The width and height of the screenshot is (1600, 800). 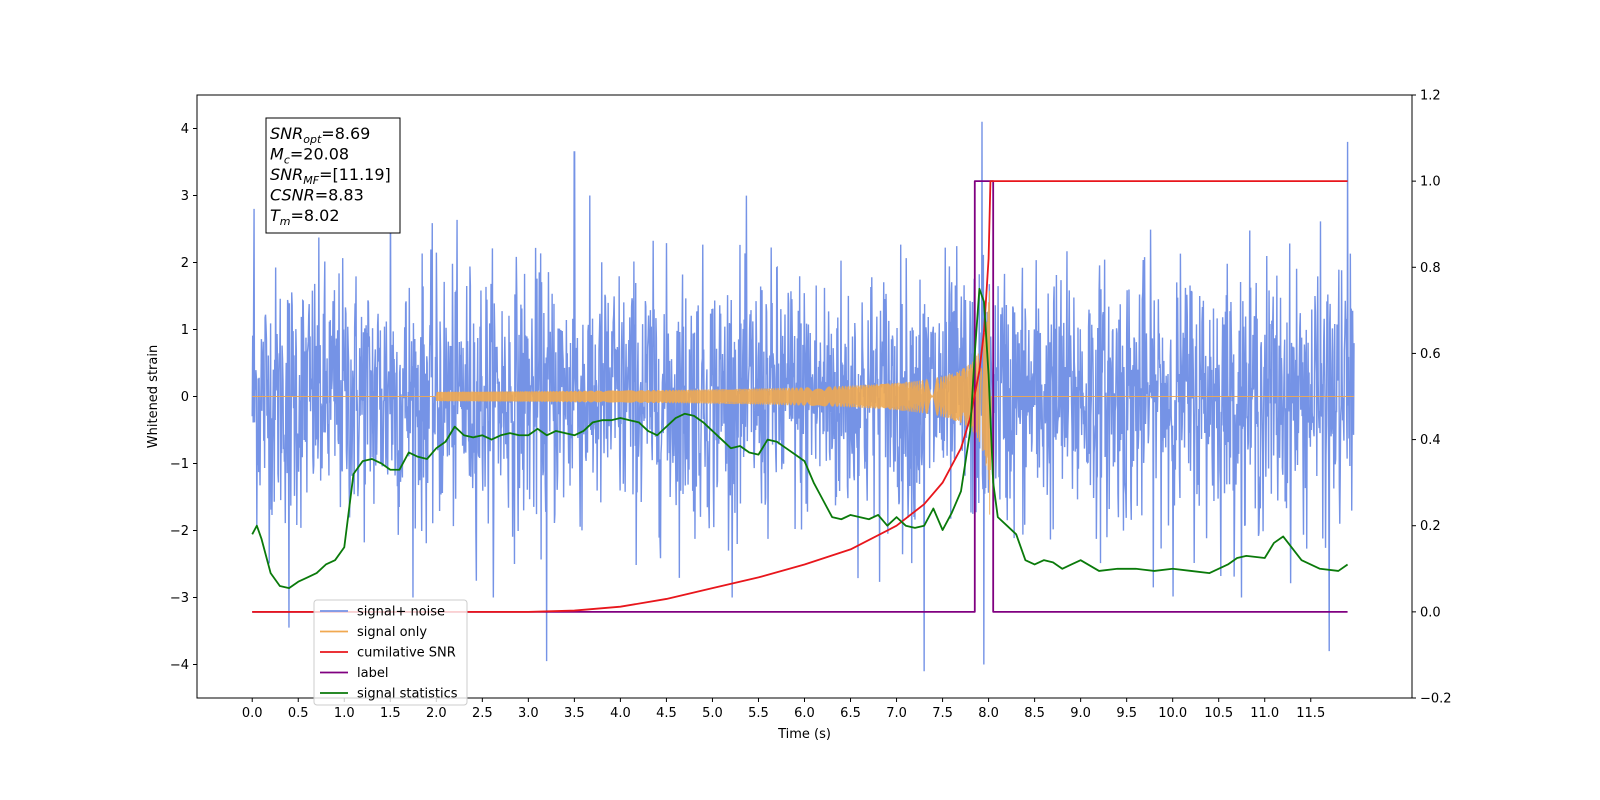 I want to click on y-tick-label: 3, so click(x=185, y=196).